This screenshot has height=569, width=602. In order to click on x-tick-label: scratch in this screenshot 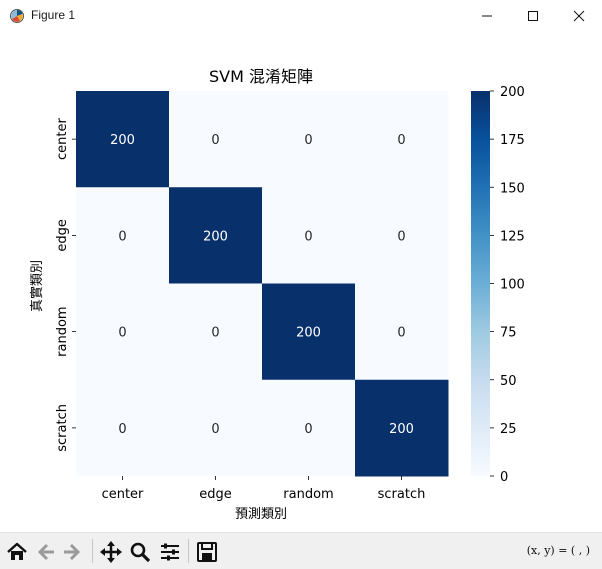, I will do `click(402, 494)`.